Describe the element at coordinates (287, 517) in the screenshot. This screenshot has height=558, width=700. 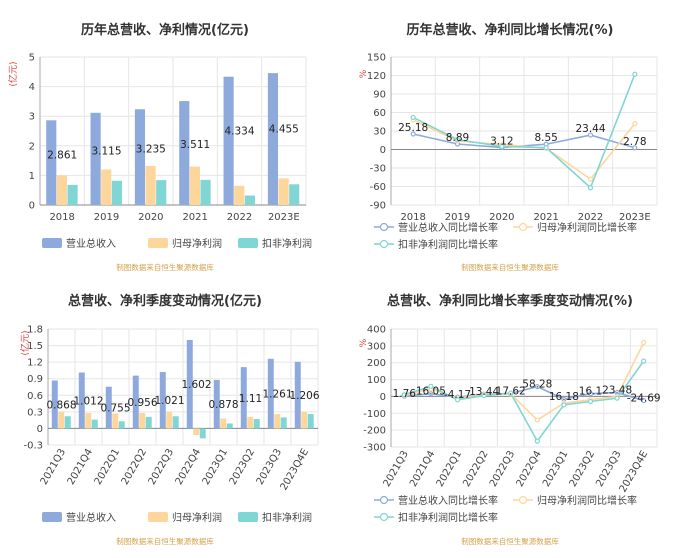
I see `legend-label: 扣非净利润` at that location.